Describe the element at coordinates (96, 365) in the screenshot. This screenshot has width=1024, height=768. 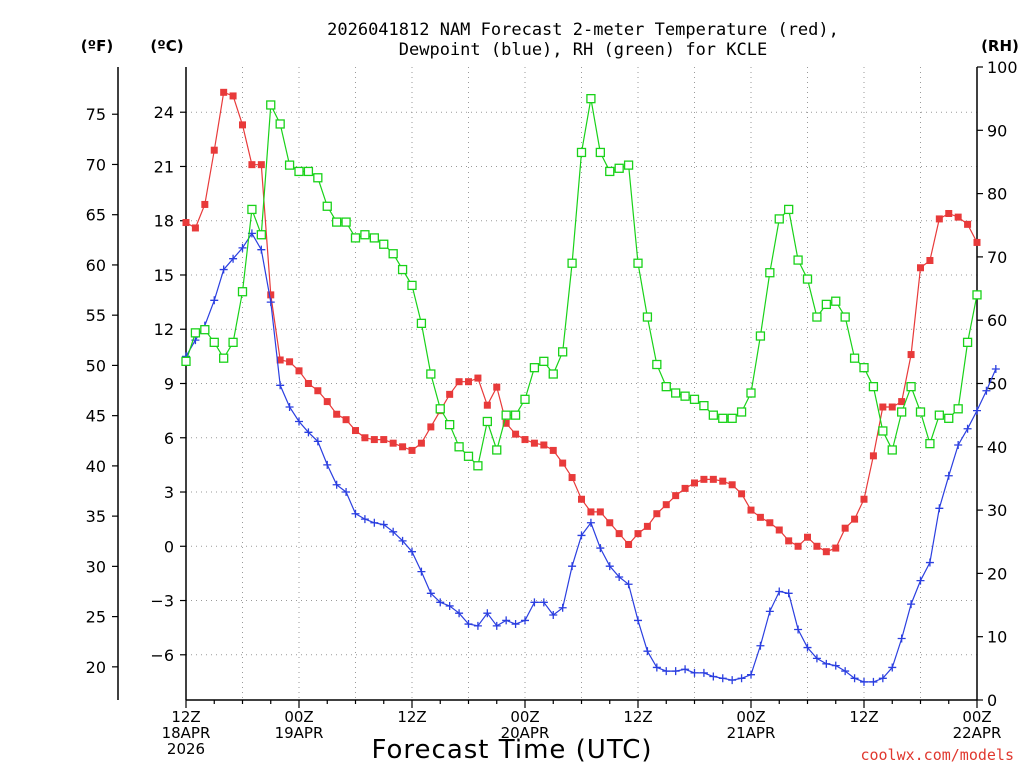
I see `fahrenheit-tick-label: 50` at that location.